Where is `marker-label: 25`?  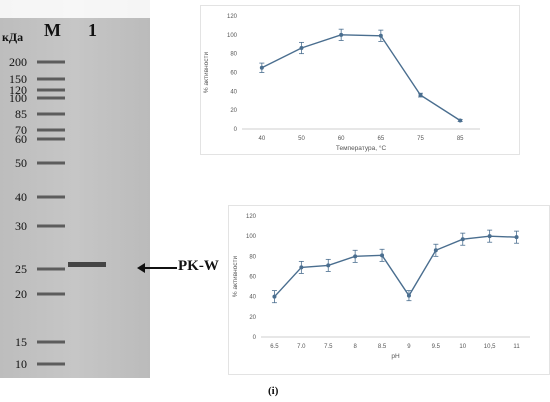
marker-label: 25 is located at coordinates (21, 269).